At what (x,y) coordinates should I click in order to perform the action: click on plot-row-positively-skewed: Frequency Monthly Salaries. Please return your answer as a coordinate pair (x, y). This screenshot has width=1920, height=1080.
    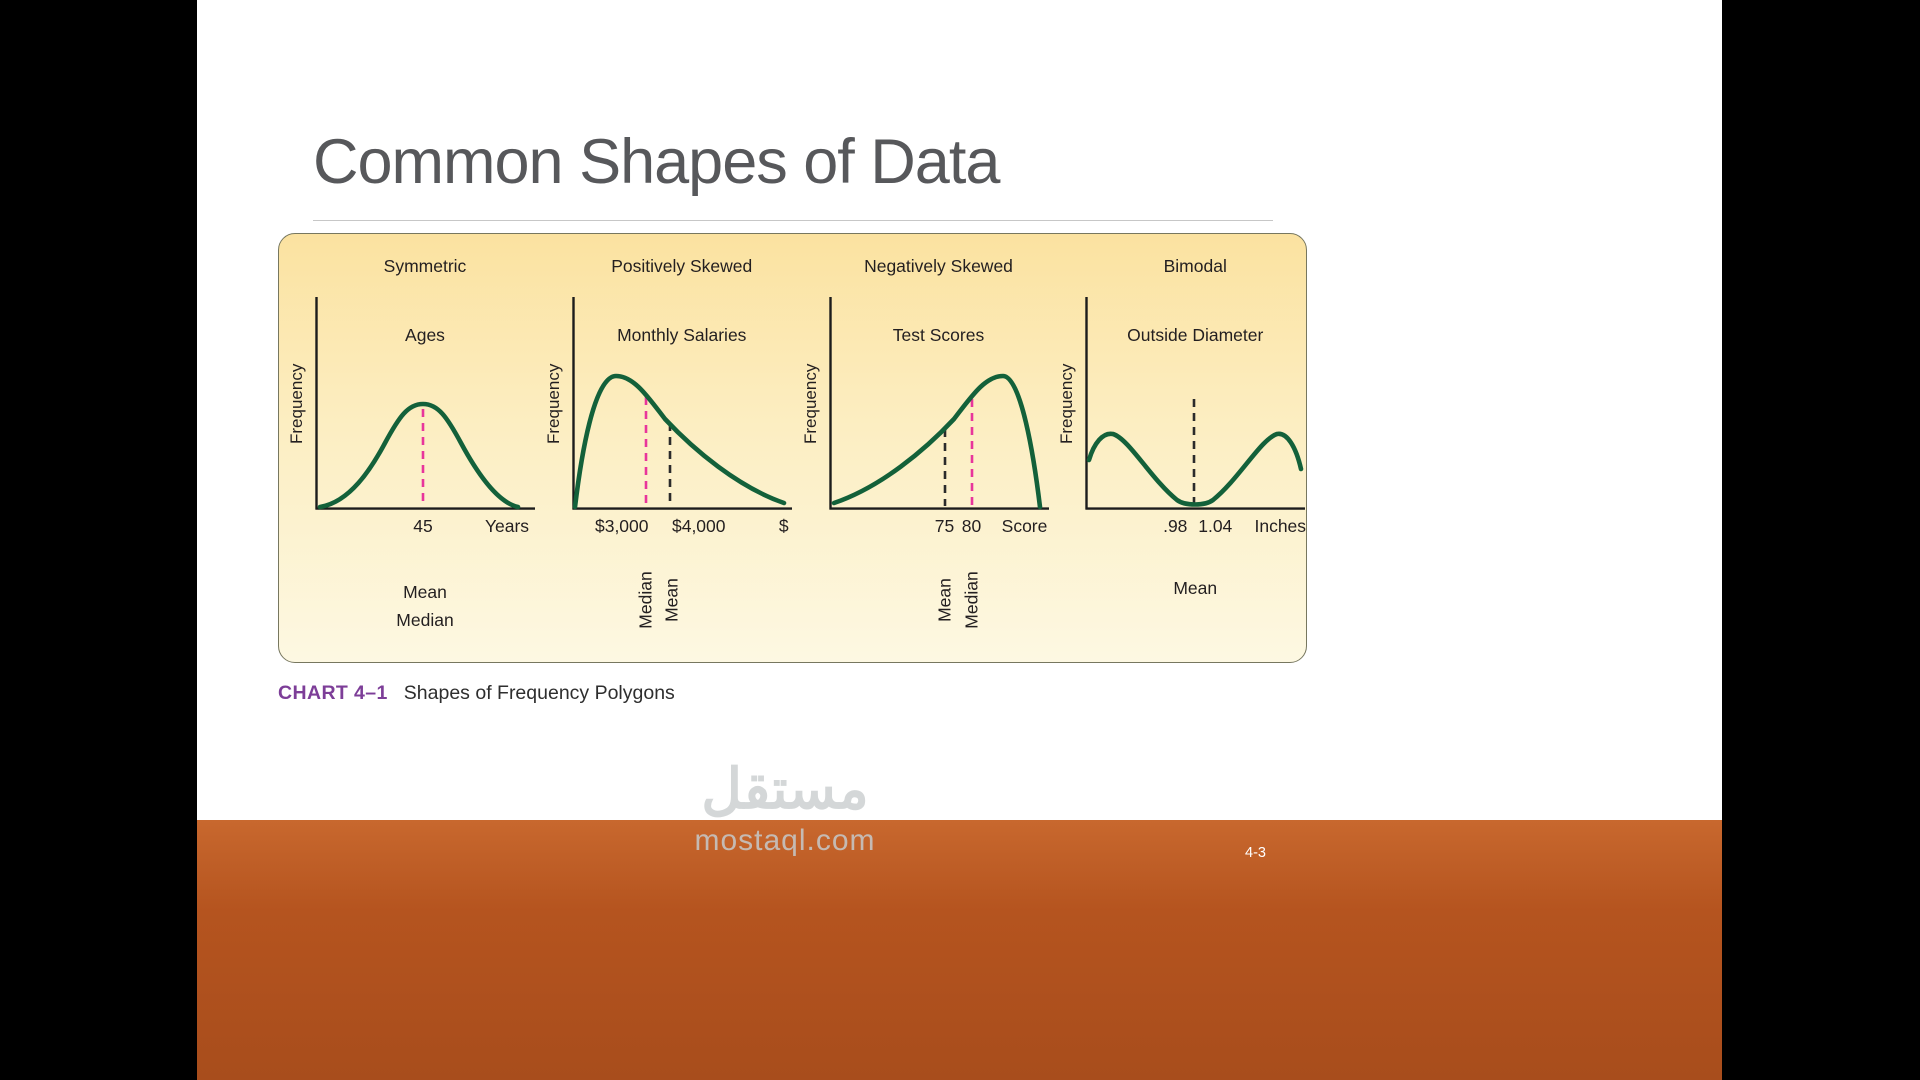
    Looking at the image, I should click on (664, 403).